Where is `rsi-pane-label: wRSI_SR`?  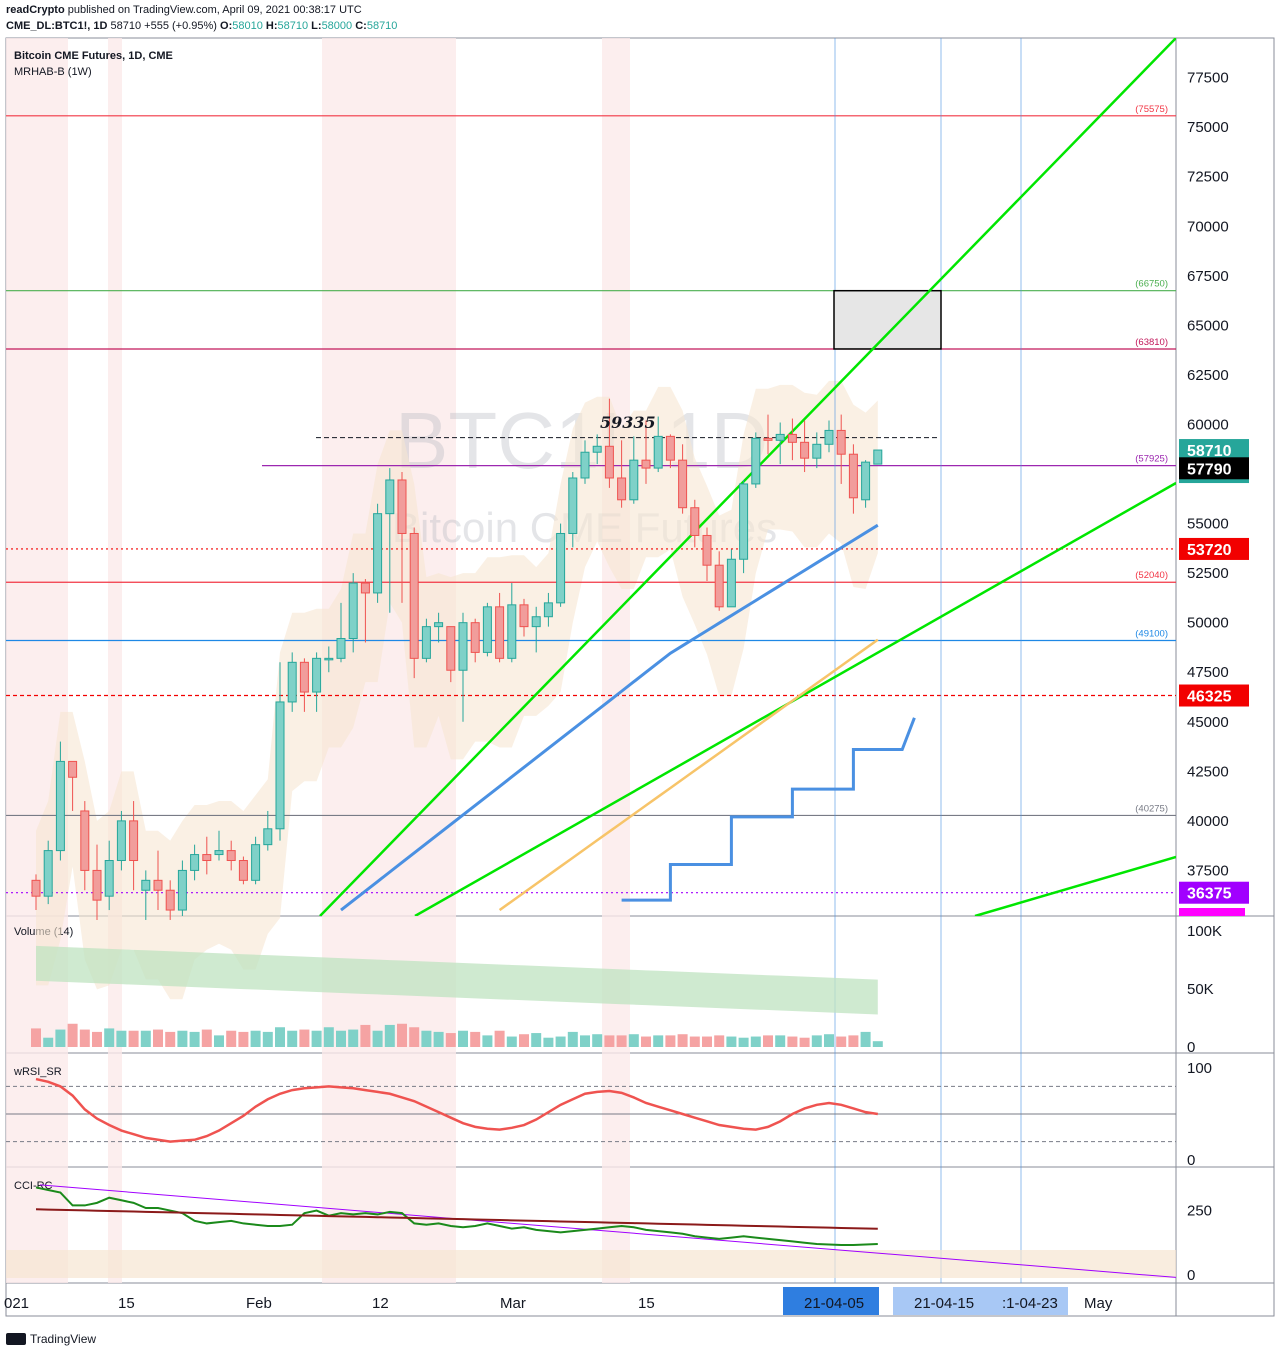 rsi-pane-label: wRSI_SR is located at coordinates (37, 1072).